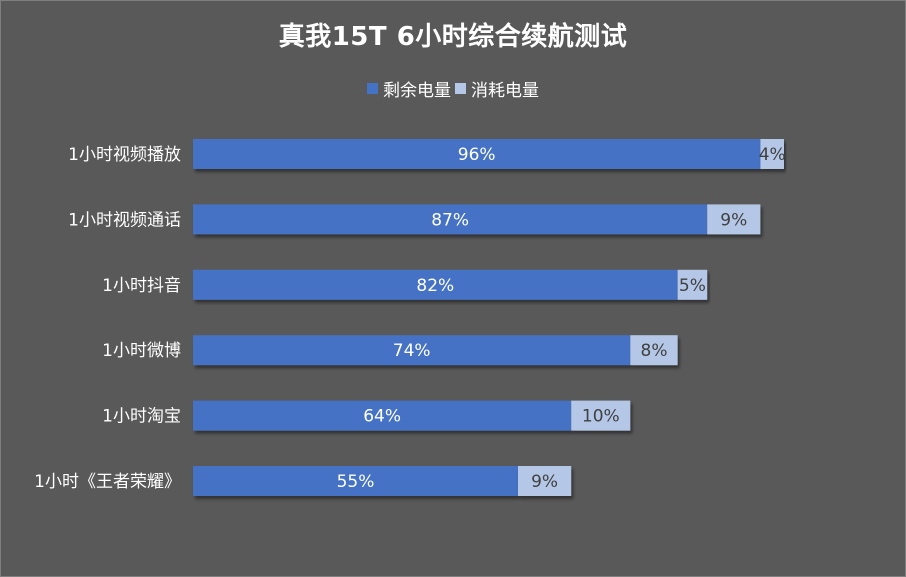  I want to click on legend-item-consumed: 消耗电量, so click(497, 88).